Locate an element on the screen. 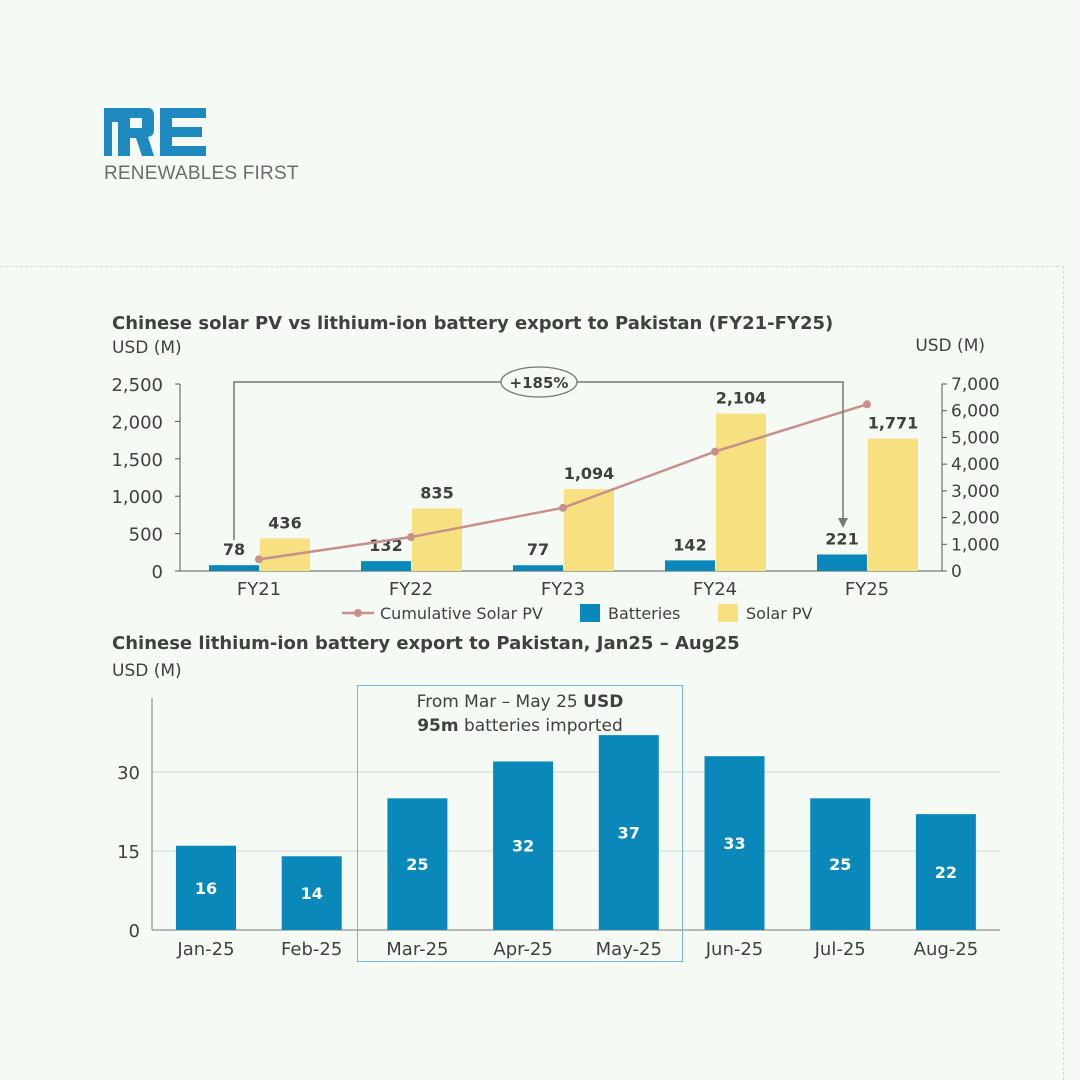  annotation-bold-text: USD is located at coordinates (603, 702).